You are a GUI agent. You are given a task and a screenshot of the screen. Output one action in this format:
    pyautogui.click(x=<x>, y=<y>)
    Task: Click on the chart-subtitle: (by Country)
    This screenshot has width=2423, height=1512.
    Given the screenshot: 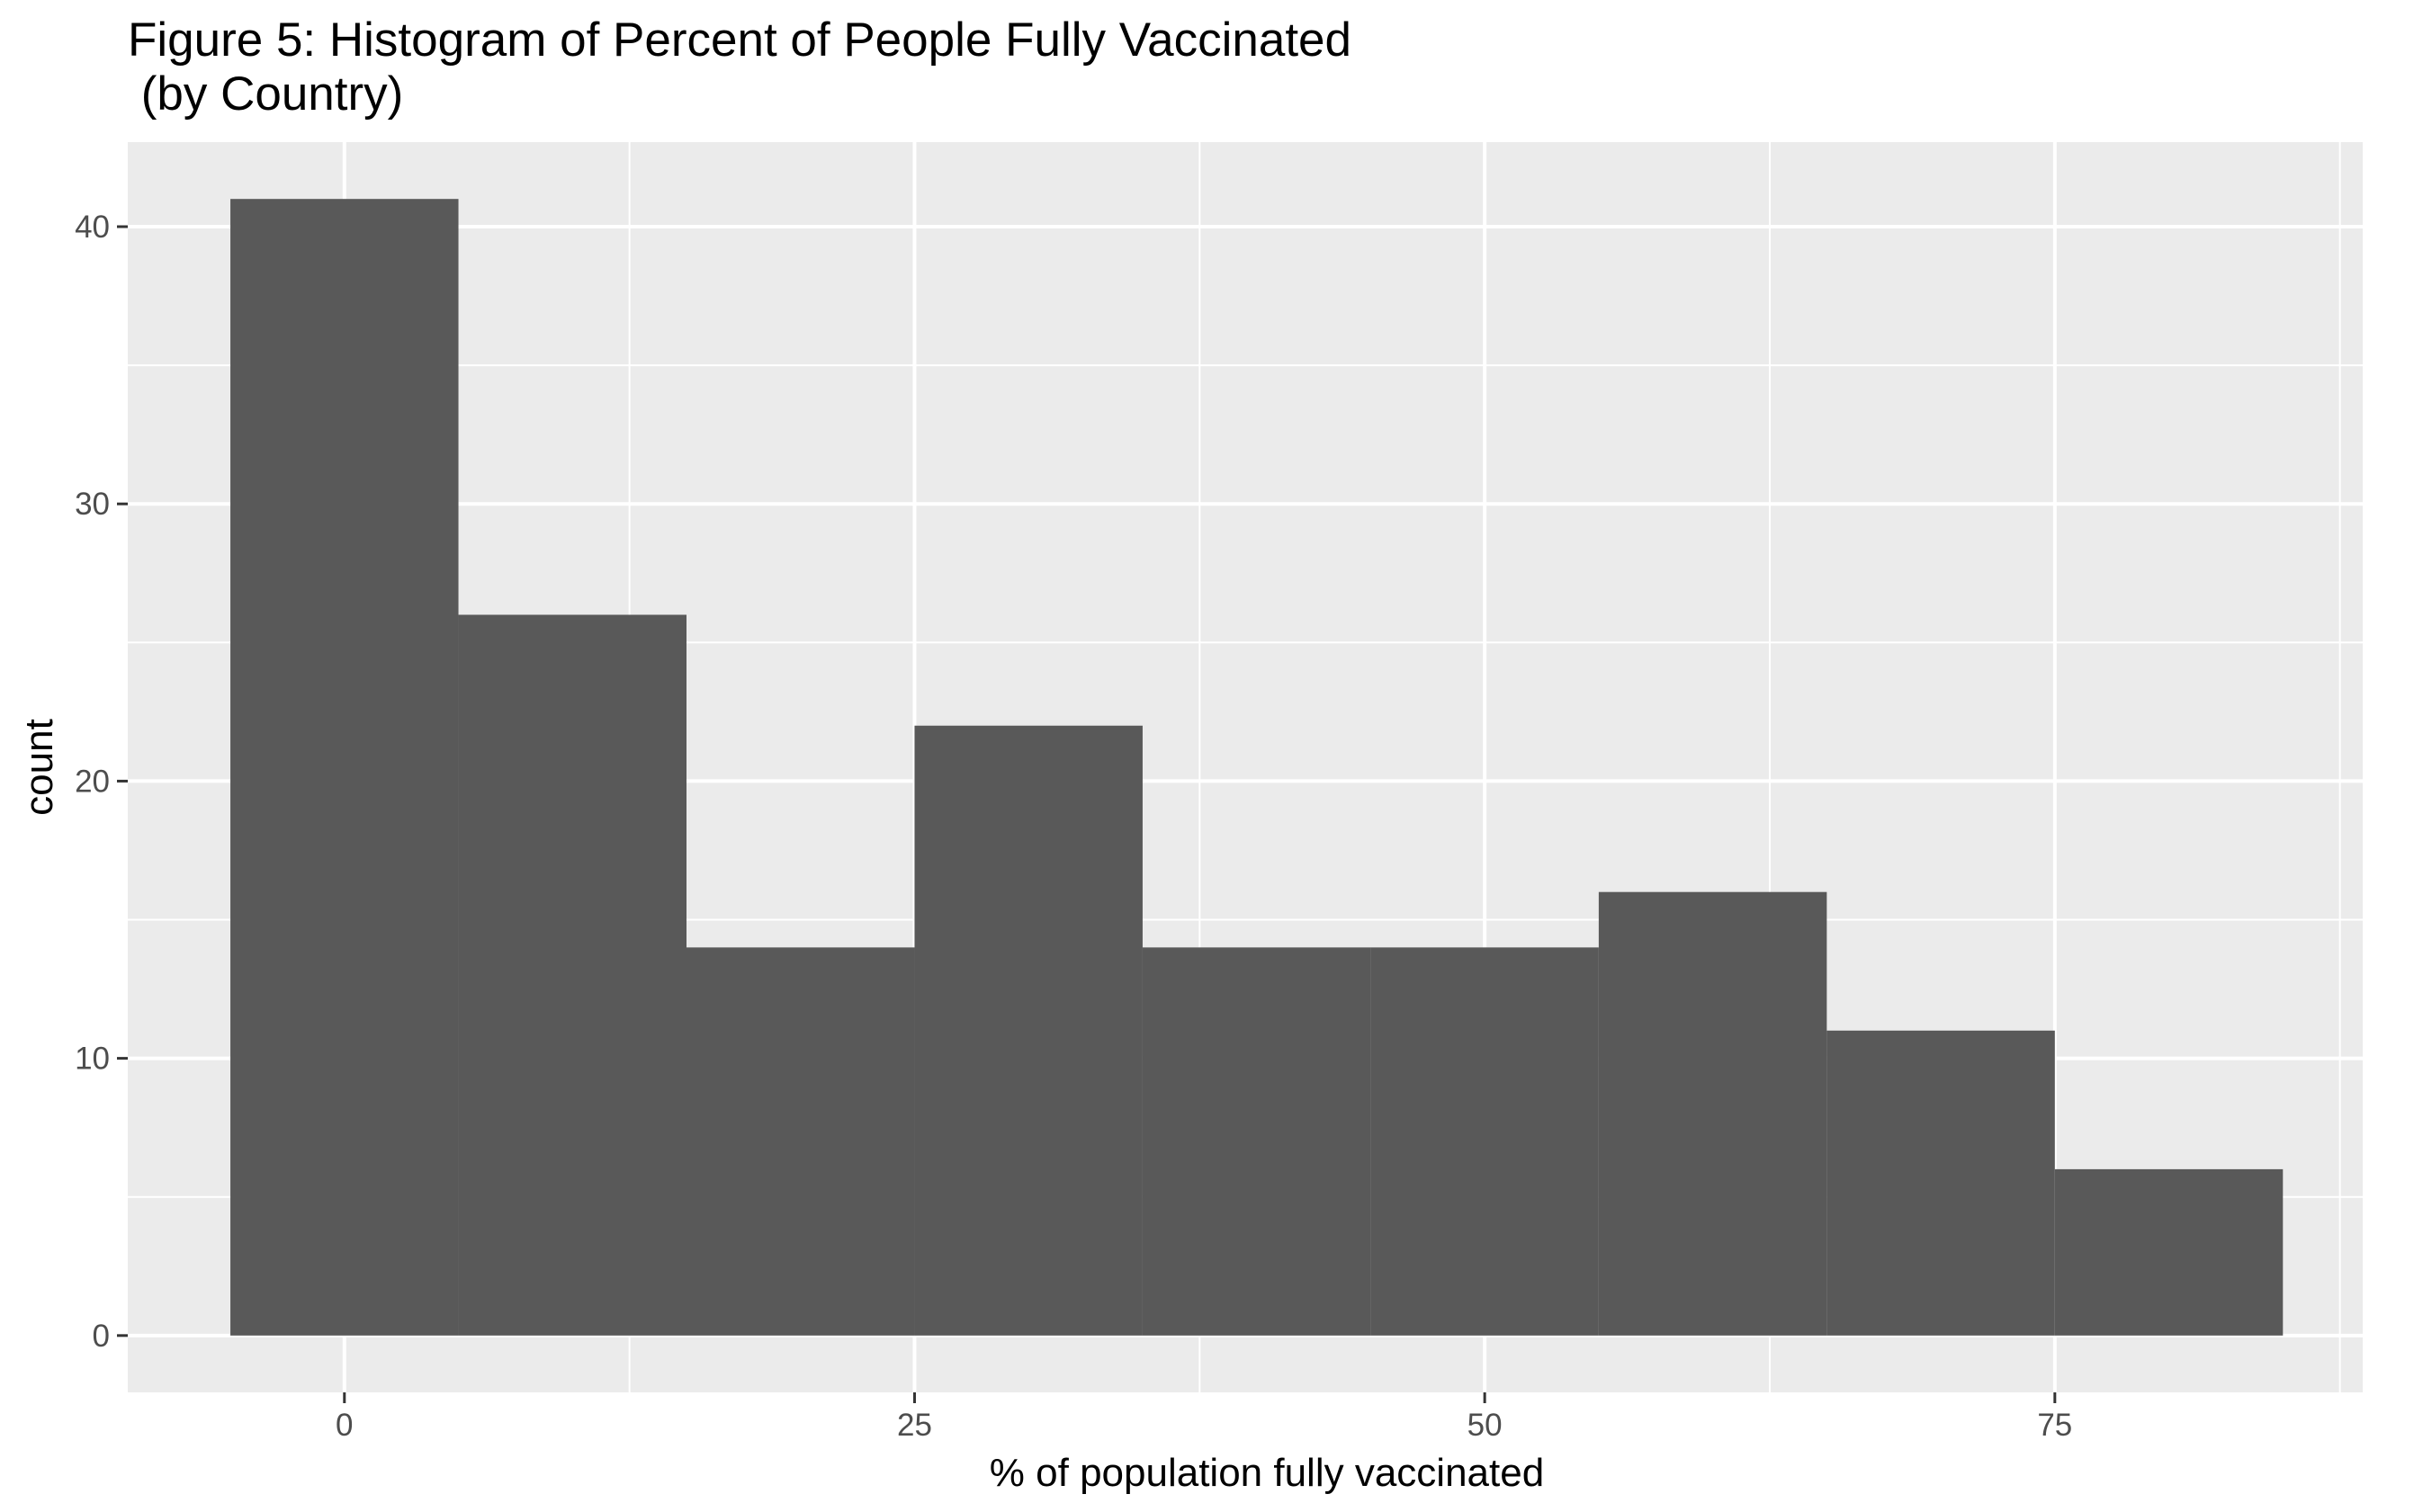 What is the action you would take?
    pyautogui.click(x=265, y=94)
    